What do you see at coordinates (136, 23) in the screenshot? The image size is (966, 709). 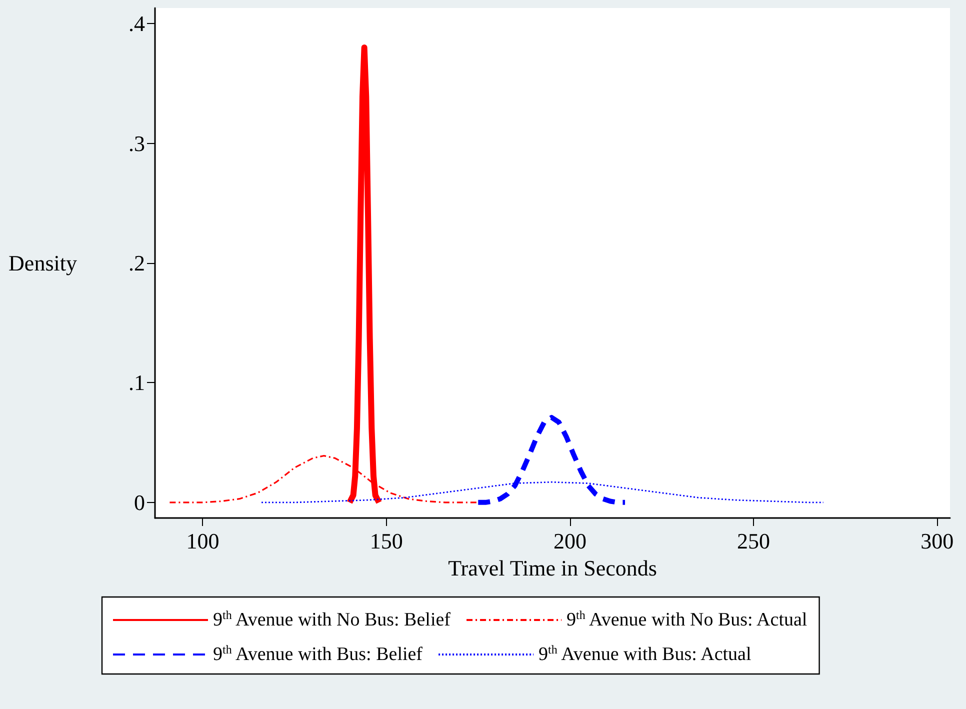 I see `y-tick-label: .4` at bounding box center [136, 23].